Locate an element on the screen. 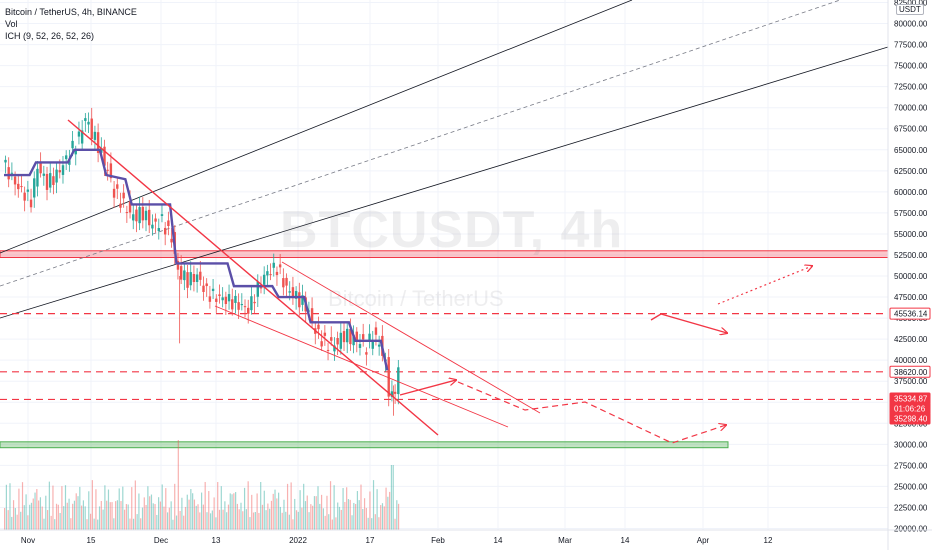  price-tick-label: 75000.00 is located at coordinates (911, 66).